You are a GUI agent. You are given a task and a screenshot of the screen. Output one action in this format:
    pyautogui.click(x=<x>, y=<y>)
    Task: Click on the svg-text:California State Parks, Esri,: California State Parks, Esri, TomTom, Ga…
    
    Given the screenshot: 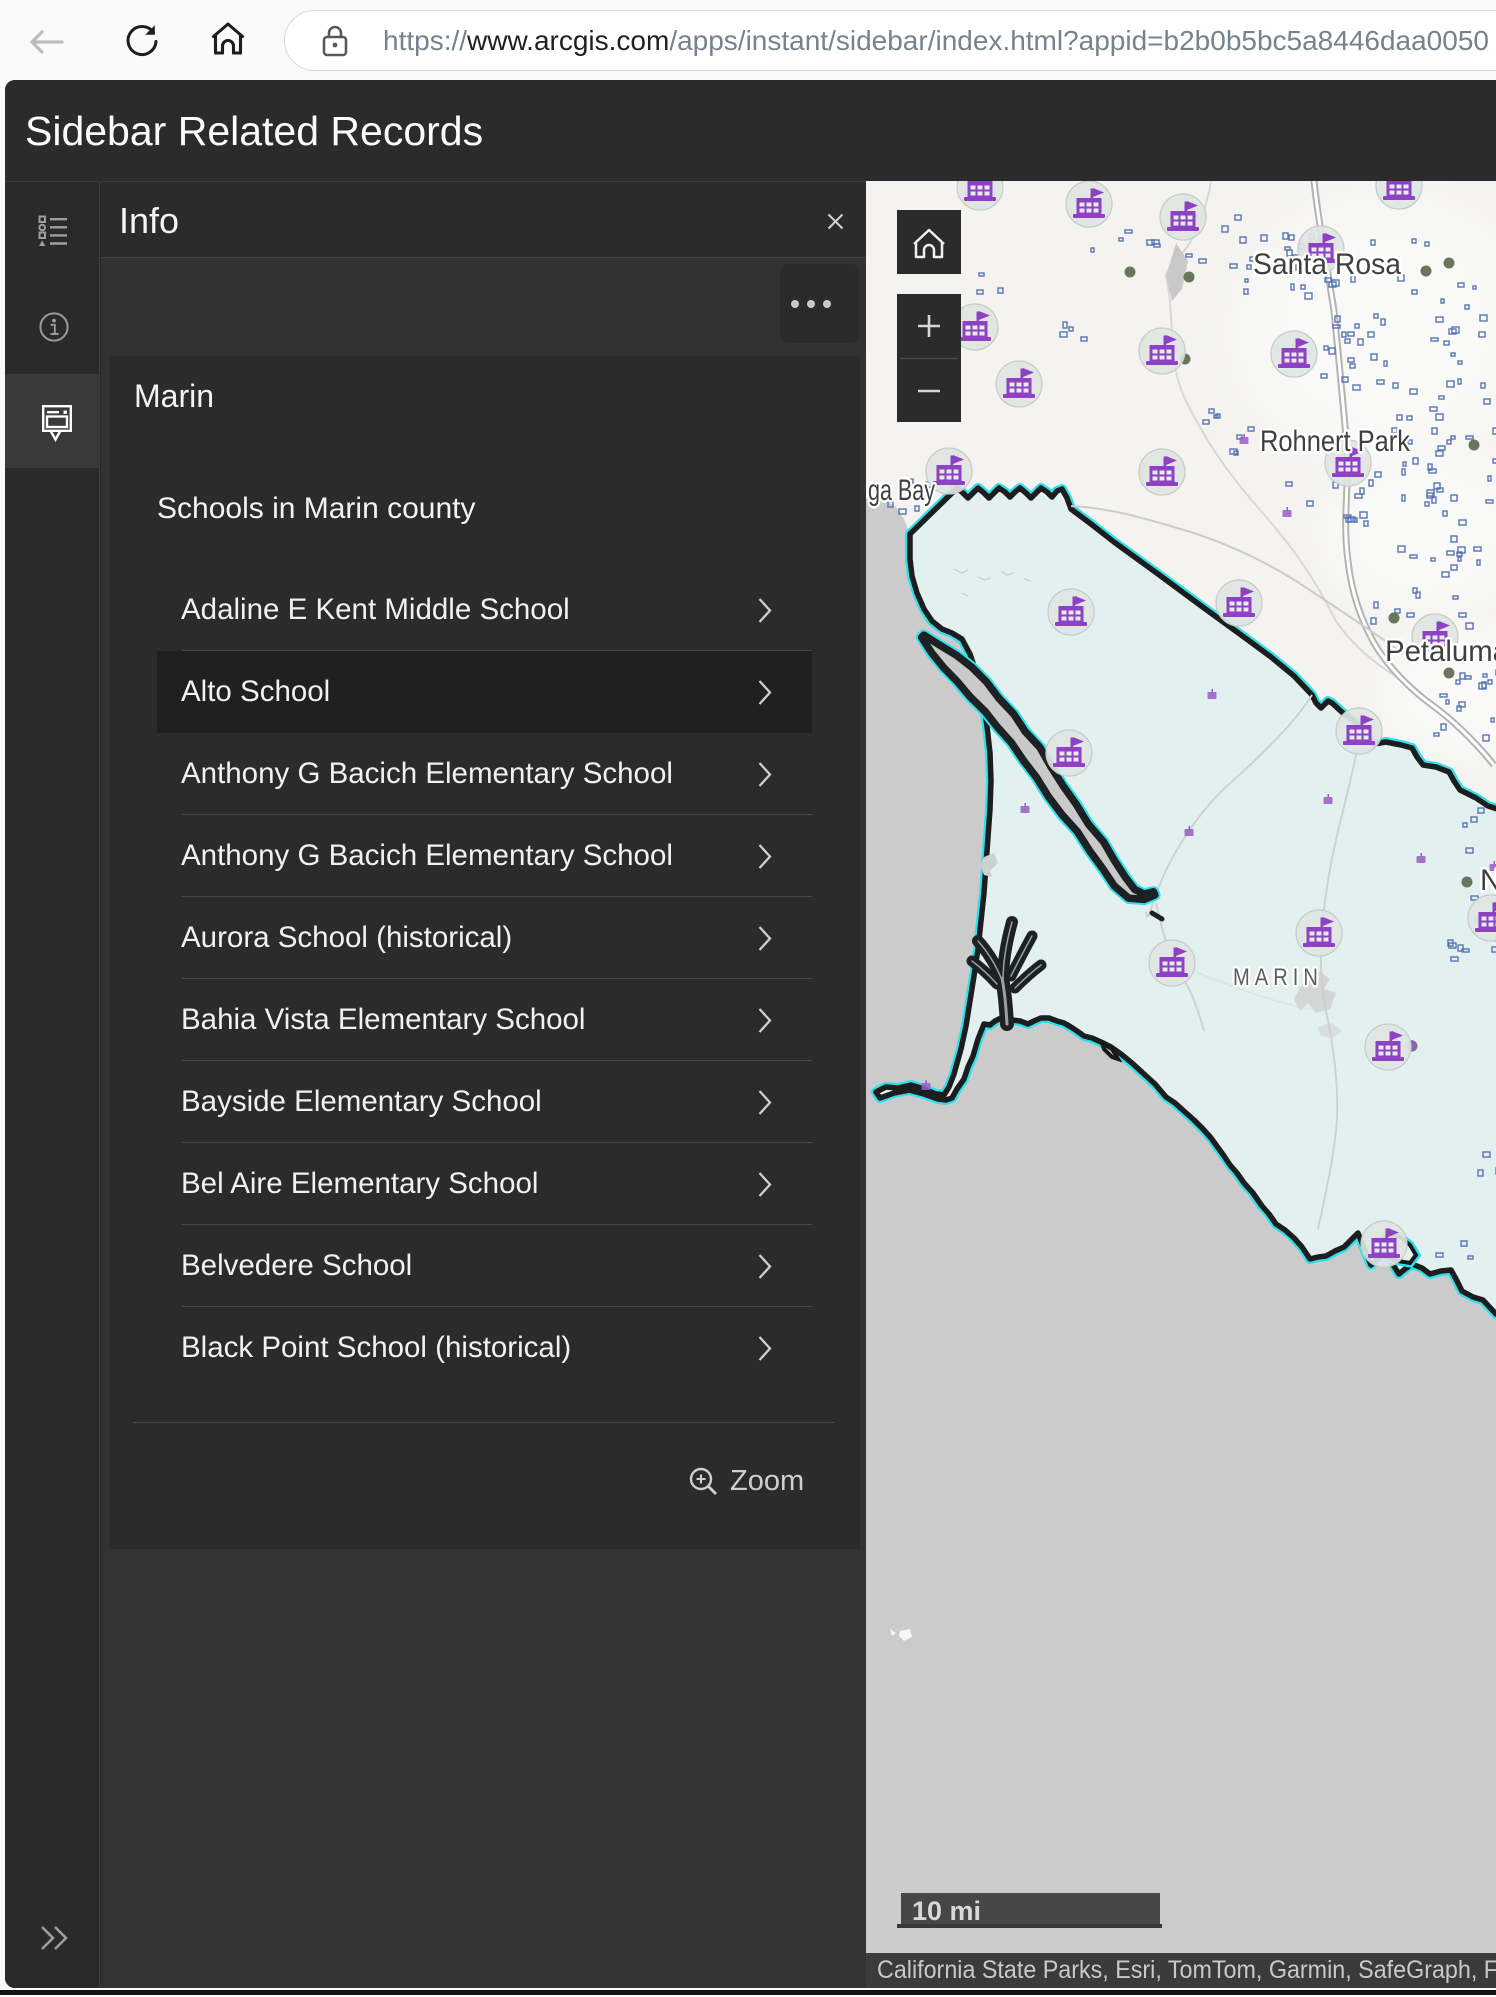 What is the action you would take?
    pyautogui.click(x=1186, y=1970)
    